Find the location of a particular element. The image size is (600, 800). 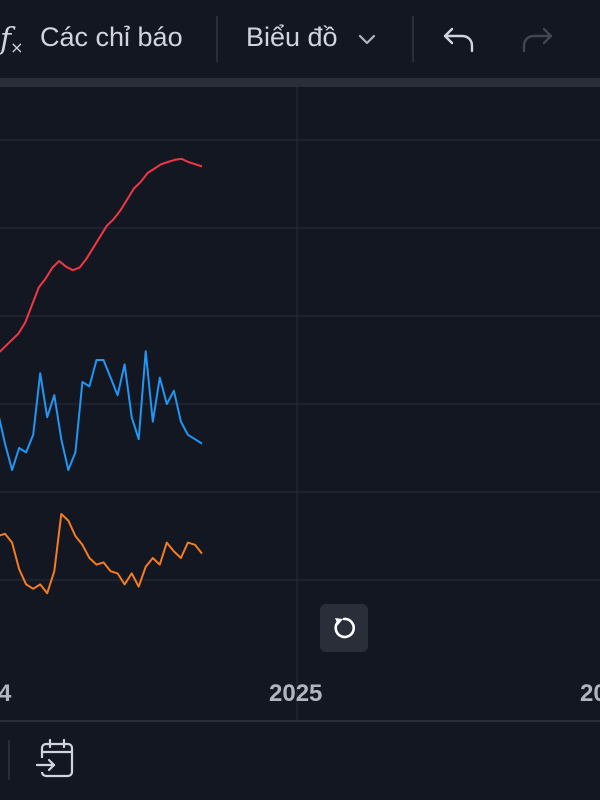

rotate-reset-icon is located at coordinates (345, 628).